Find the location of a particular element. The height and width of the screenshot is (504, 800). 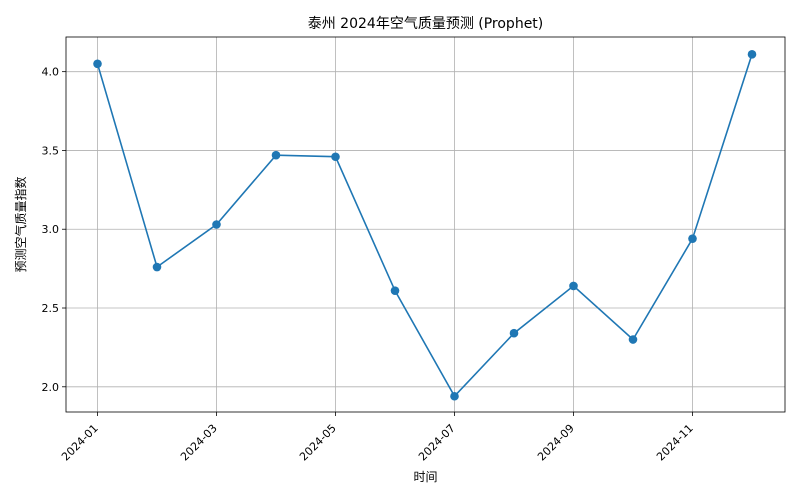

y-tick-label: 2.0 is located at coordinates (51, 387).